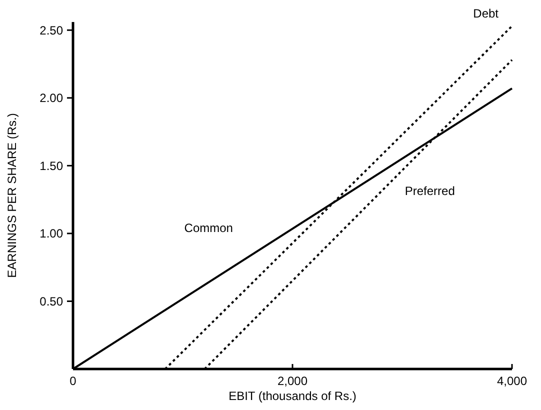 The height and width of the screenshot is (410, 541). I want to click on text: Common, so click(208, 227).